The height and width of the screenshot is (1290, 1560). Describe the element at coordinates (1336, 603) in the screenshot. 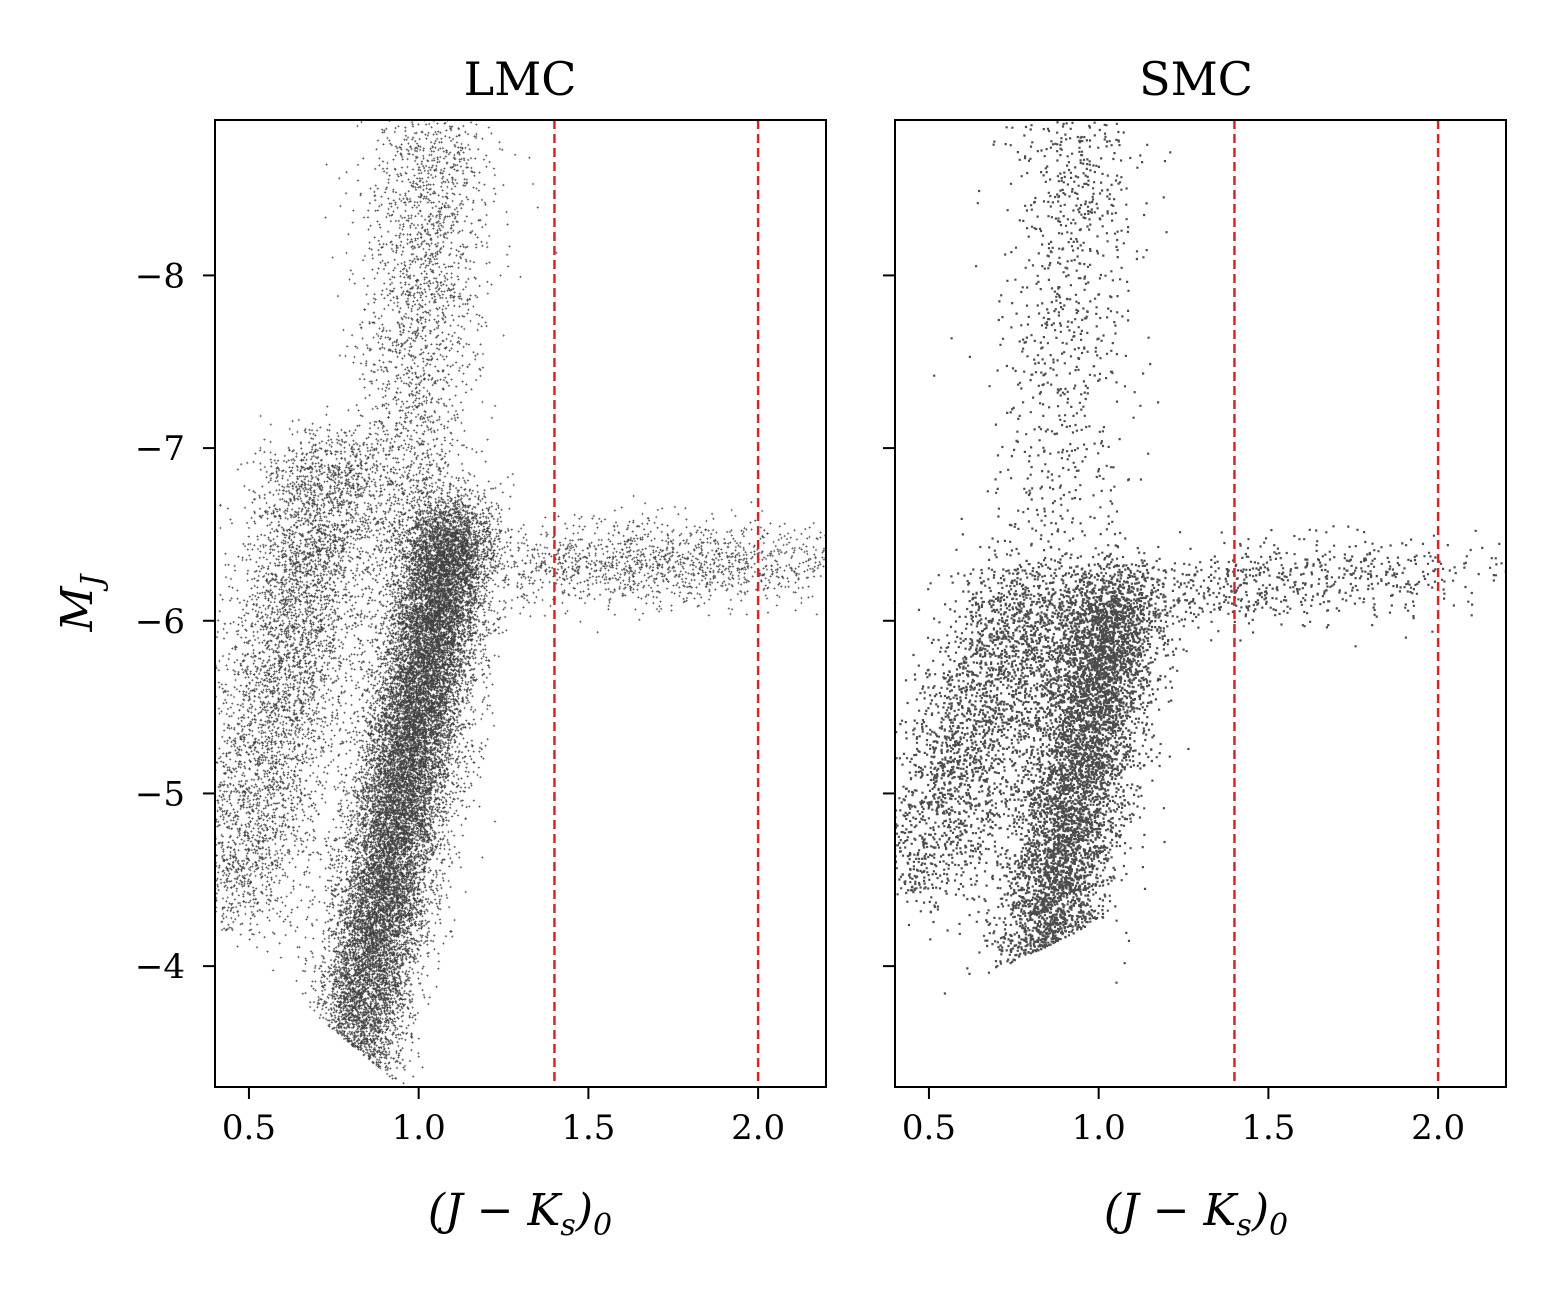

I see `reference-lines-smc` at that location.